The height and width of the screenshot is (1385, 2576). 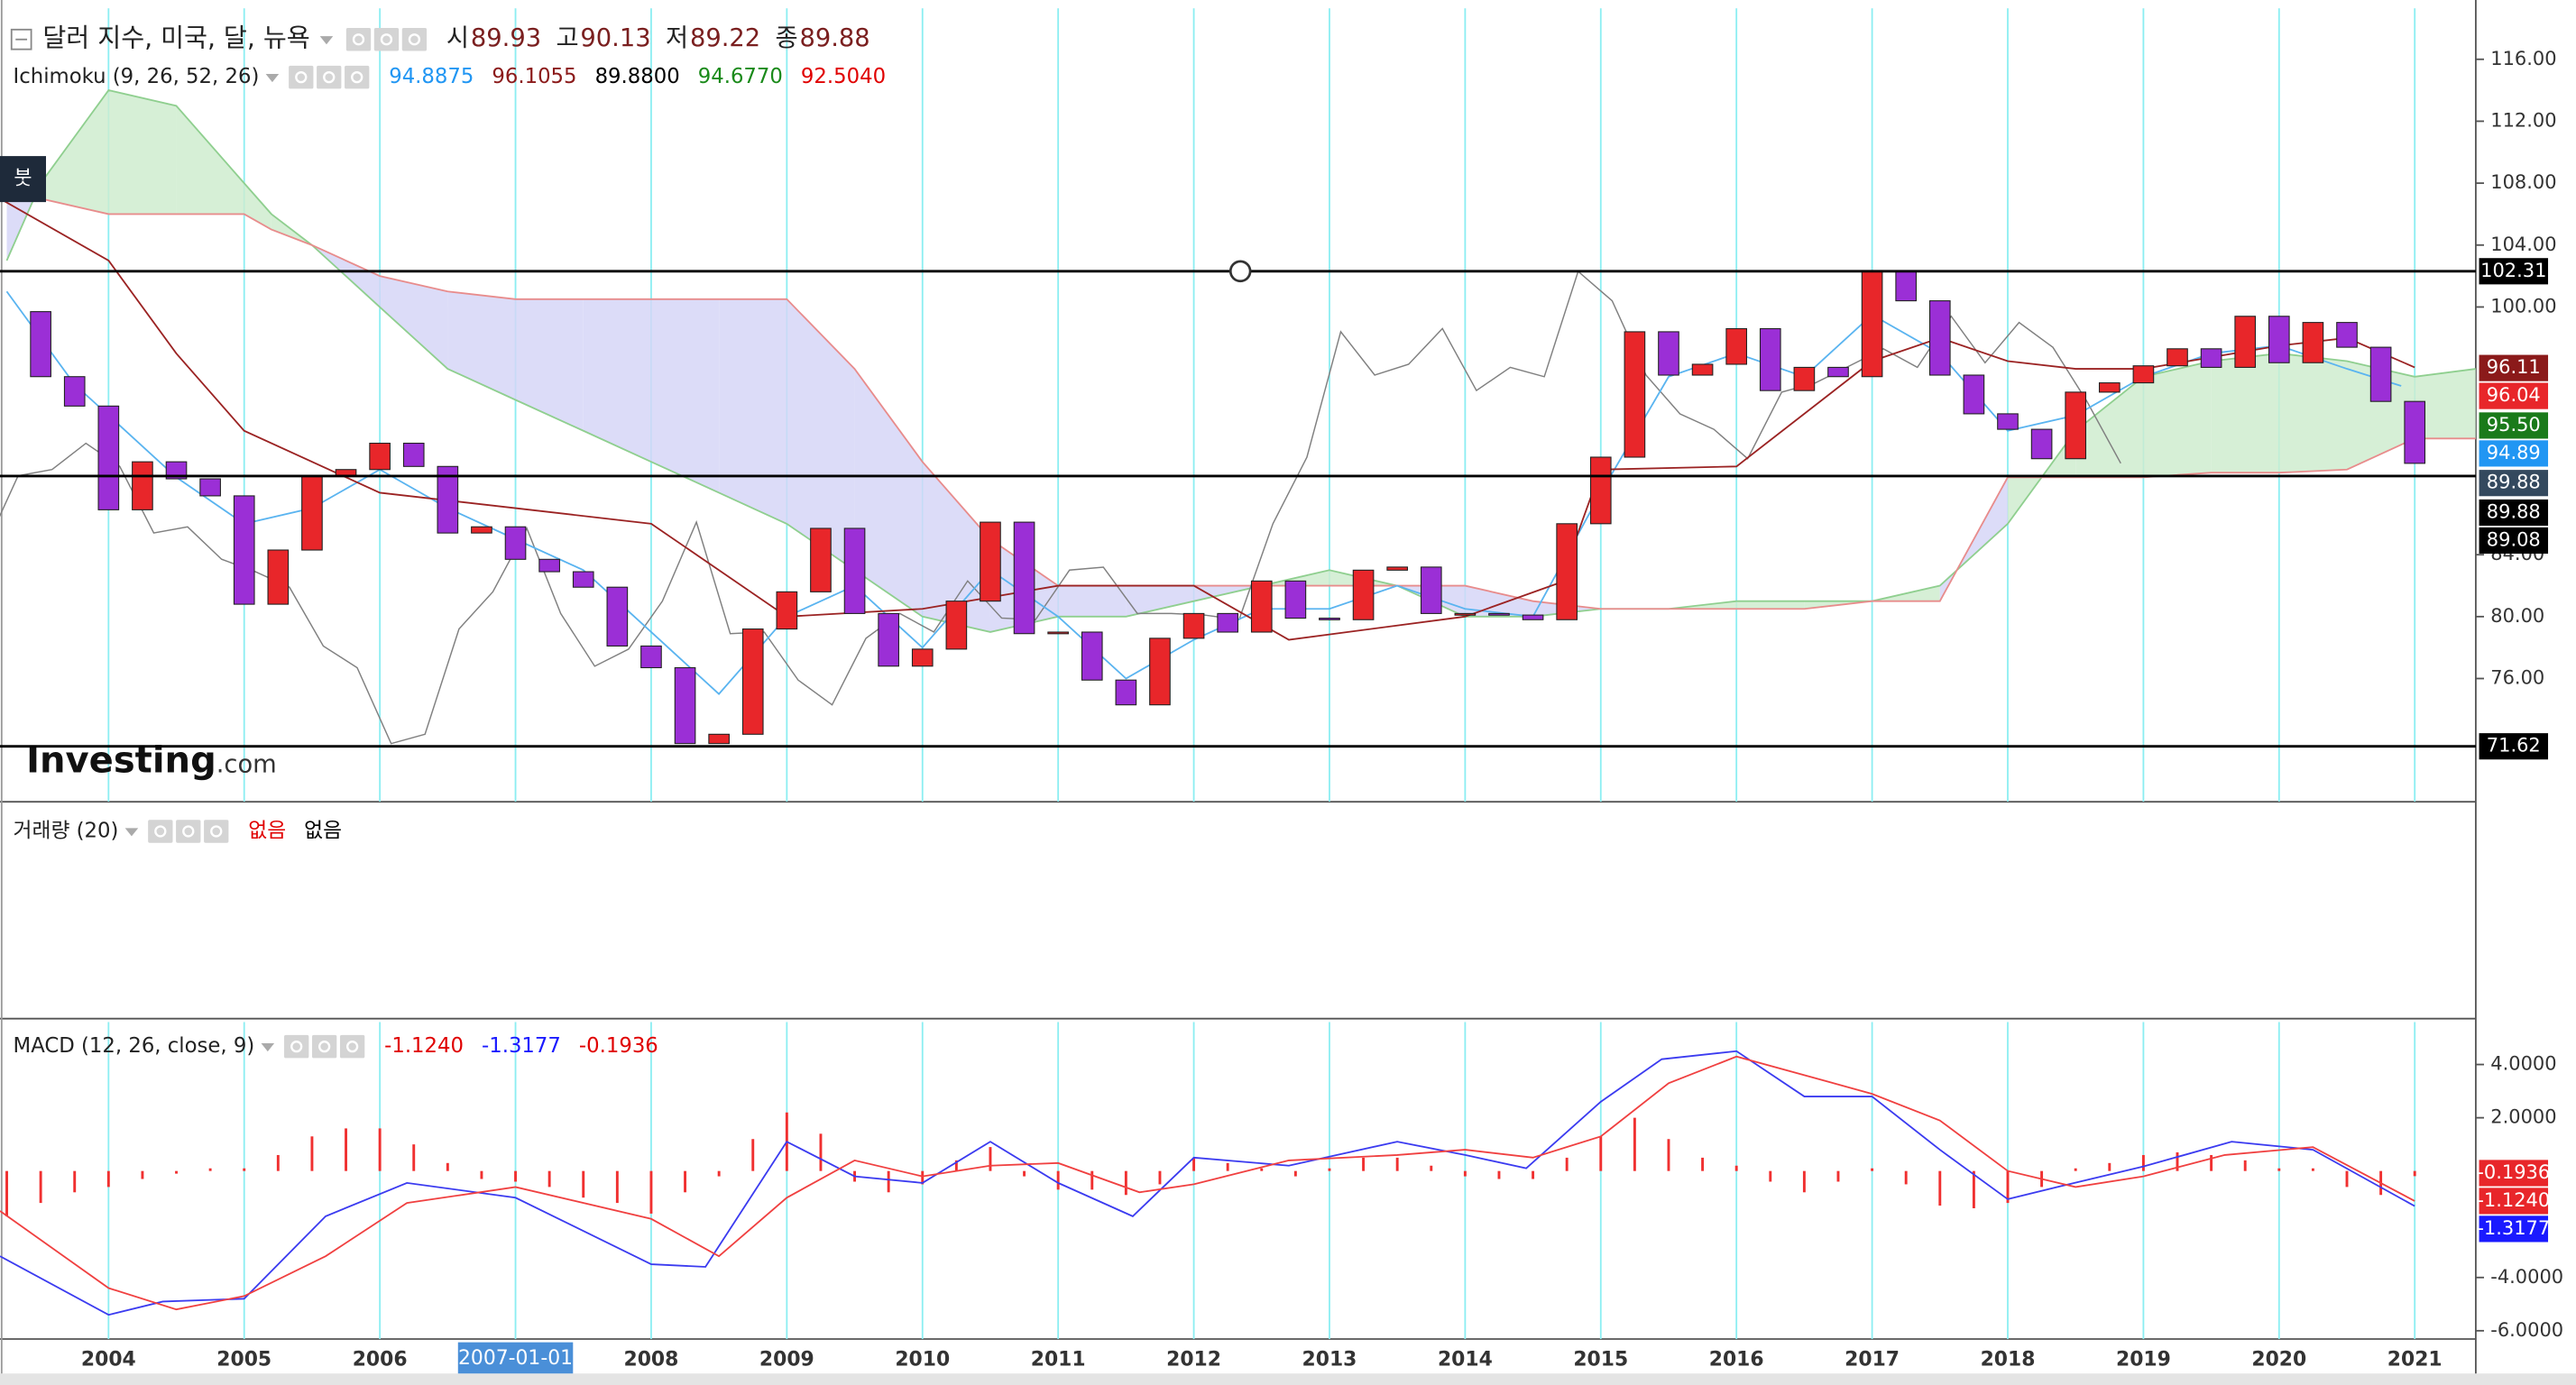 I want to click on tool-badge: 붓, so click(x=23, y=179).